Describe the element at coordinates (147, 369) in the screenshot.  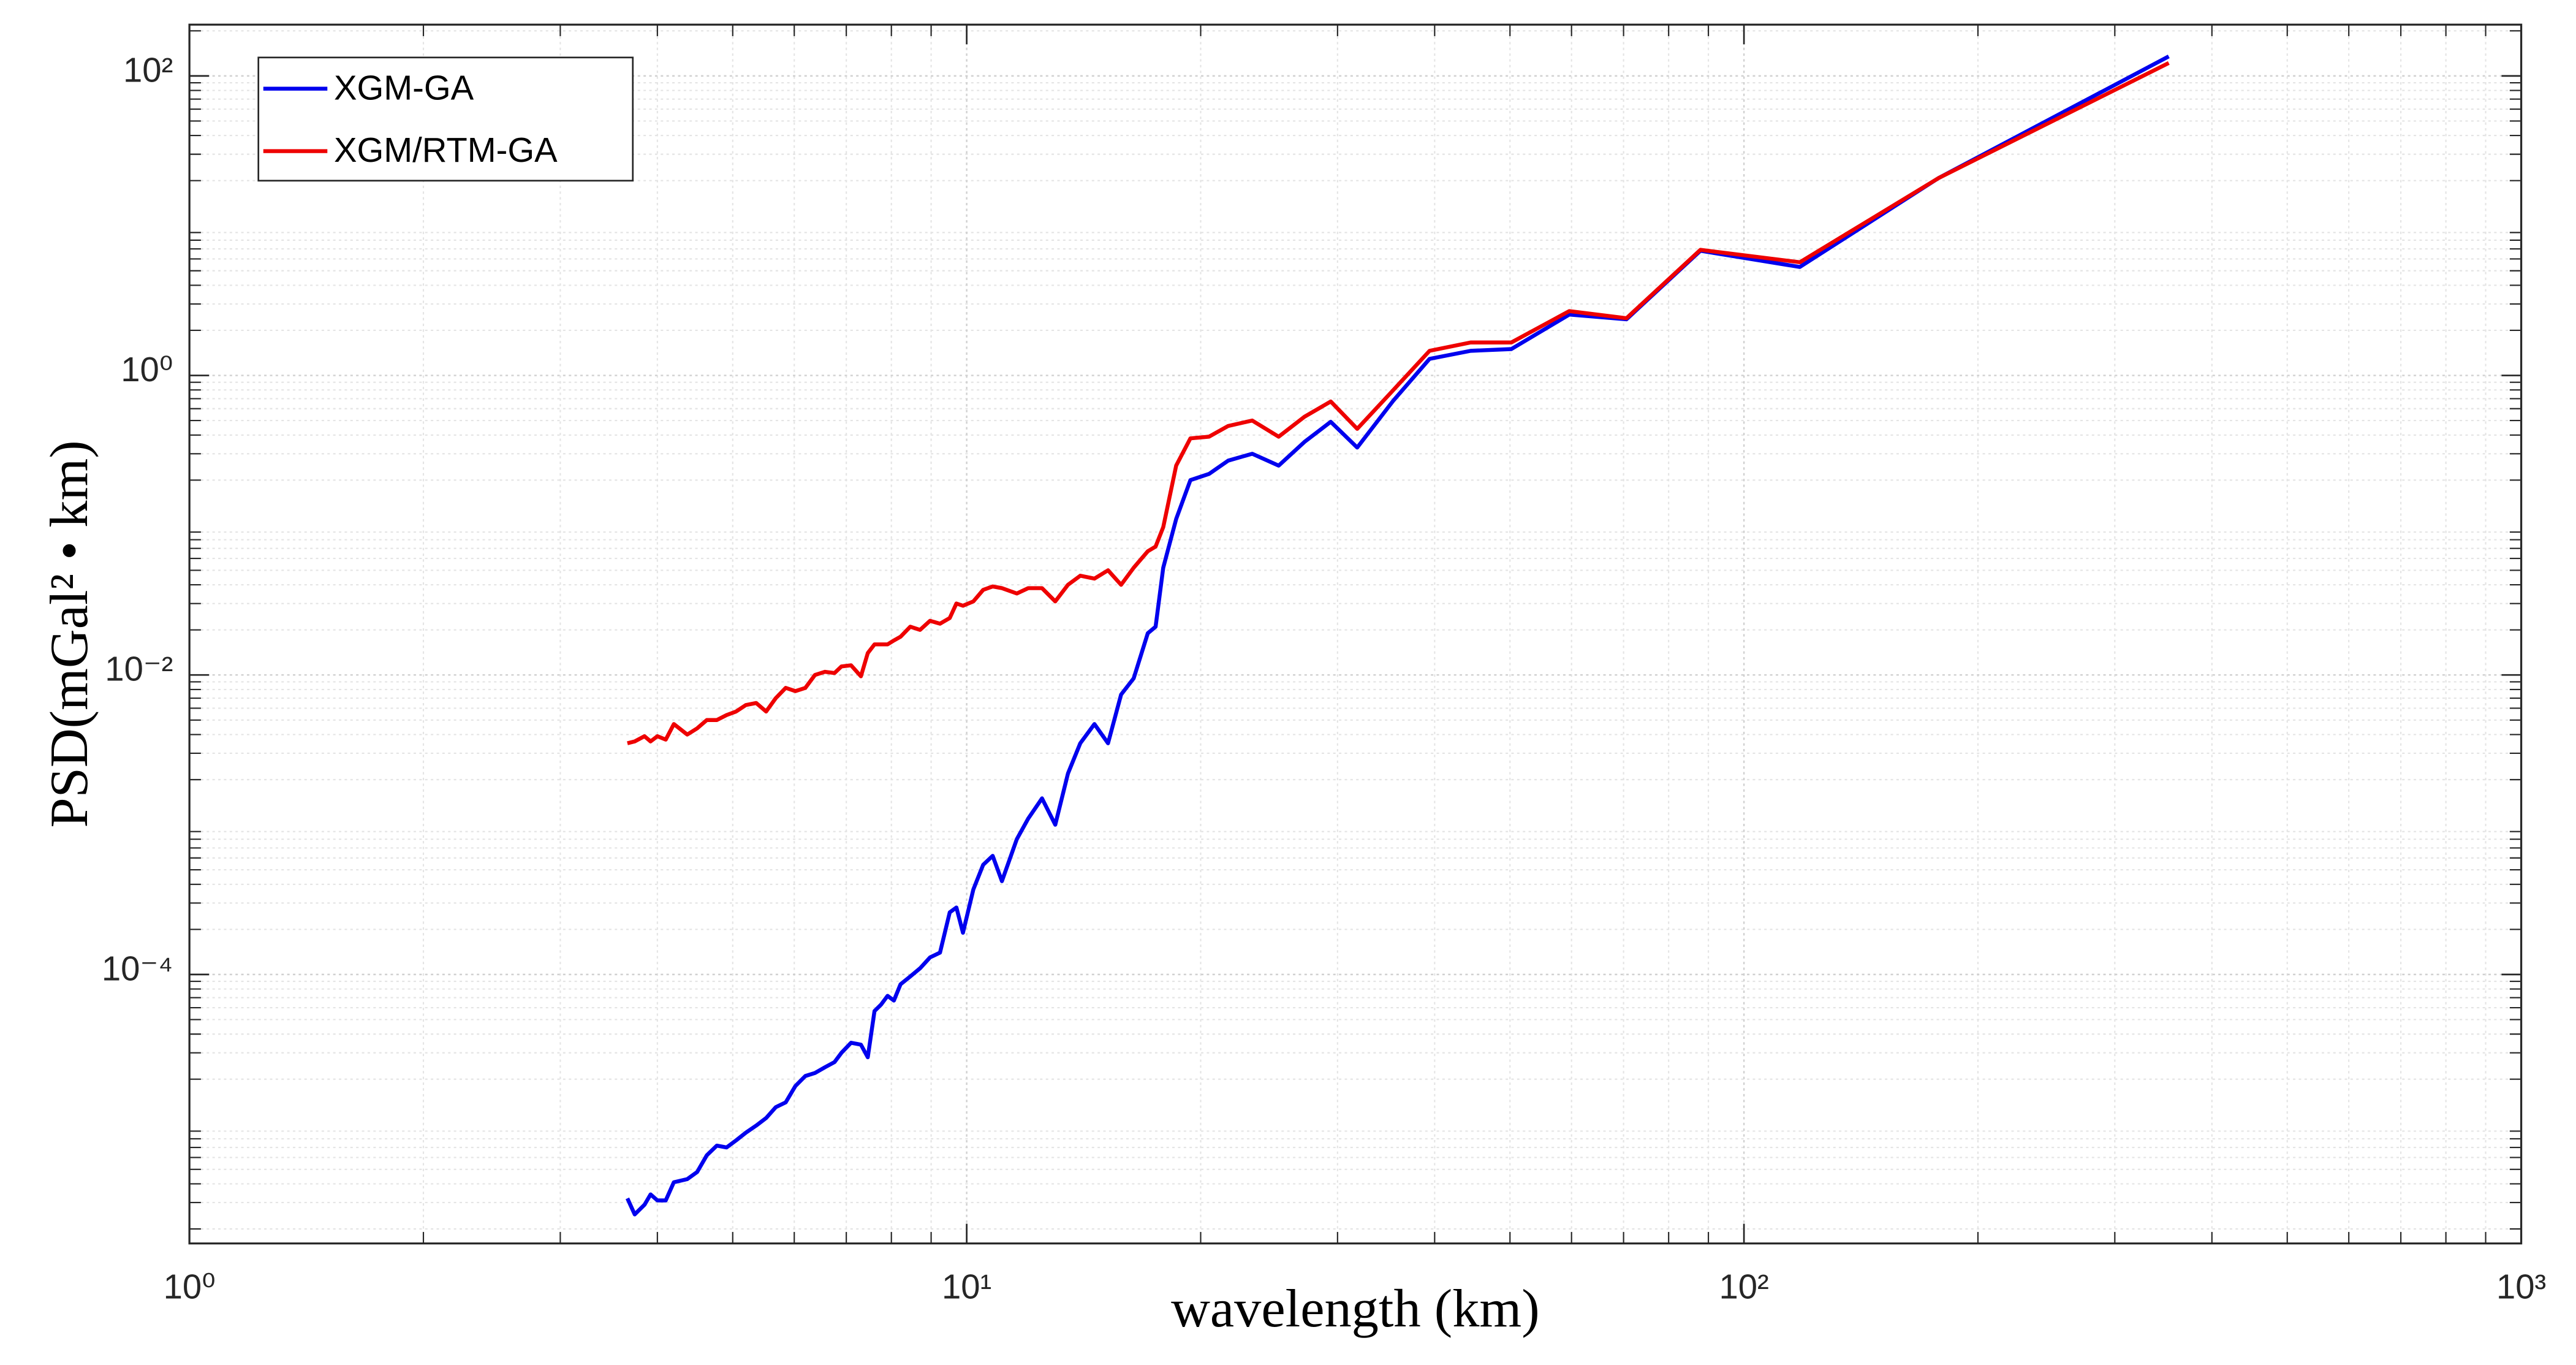
I see `y-tick-label: 10⁰` at that location.